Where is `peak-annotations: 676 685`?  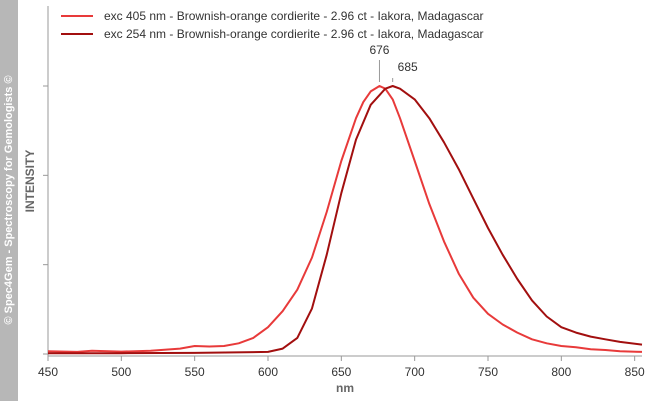
peak-annotations: 676 685 is located at coordinates (393, 62).